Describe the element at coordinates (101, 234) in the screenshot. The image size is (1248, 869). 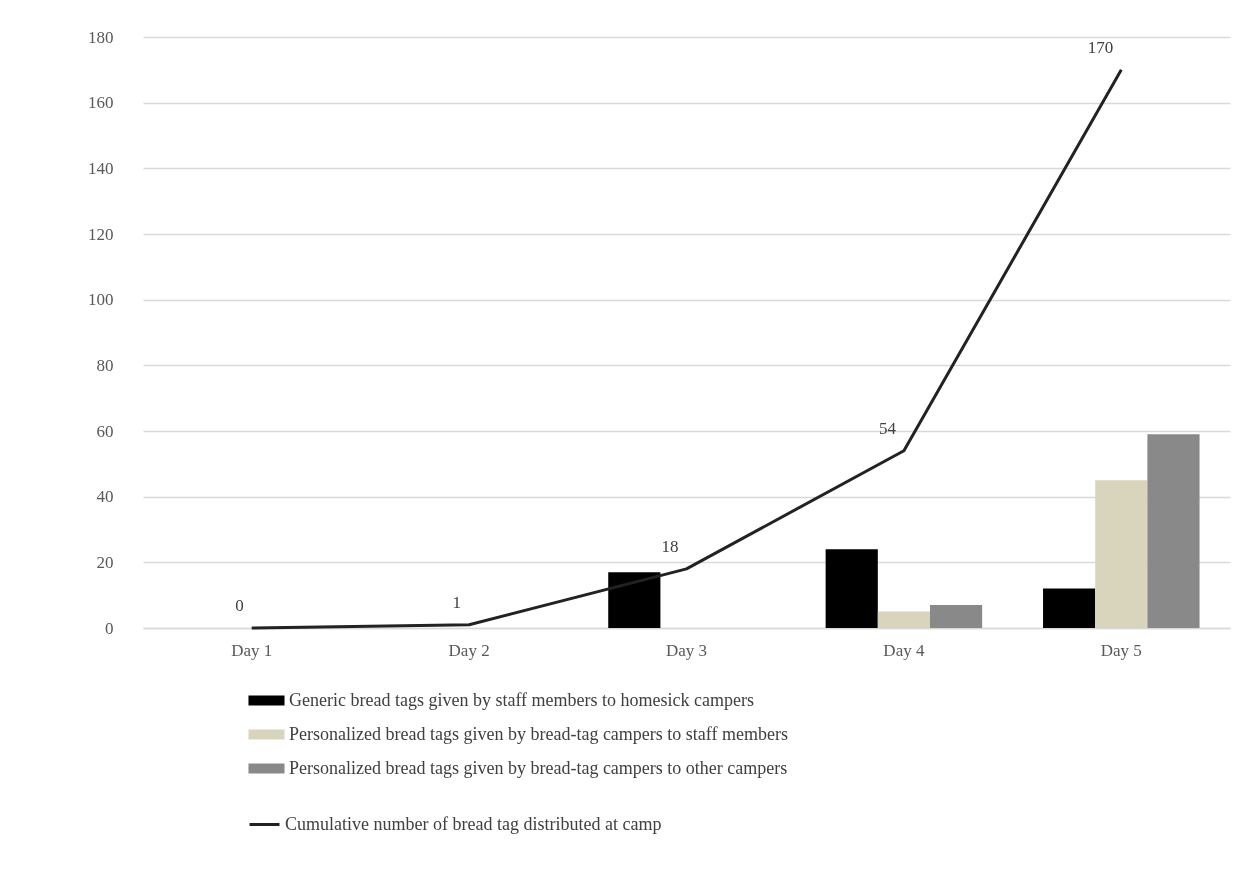
I see `y-tick-label: 120` at that location.